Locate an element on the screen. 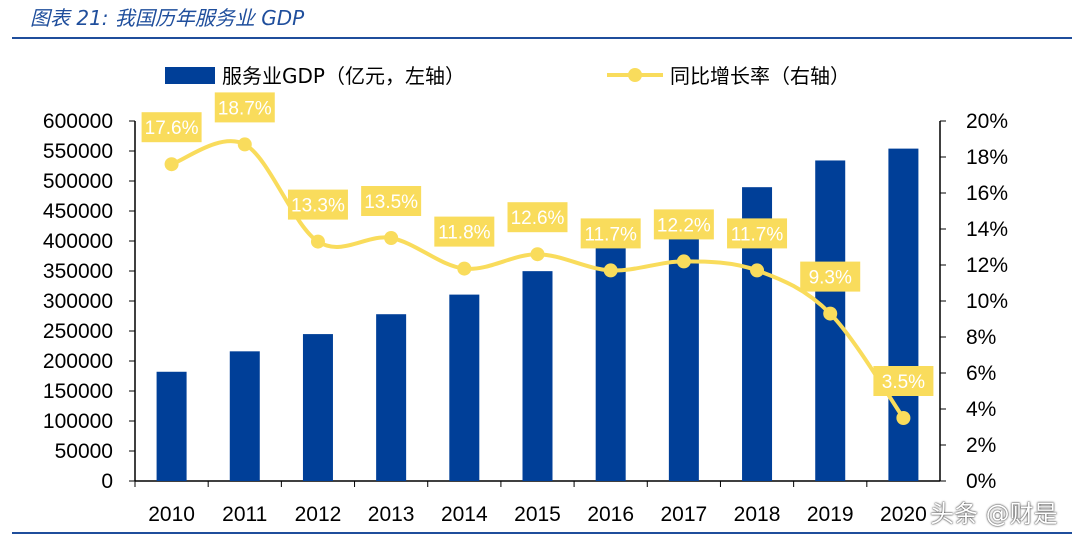 Image resolution: width=1089 pixels, height=540 pixels. data-label: 9.3% is located at coordinates (830, 276).